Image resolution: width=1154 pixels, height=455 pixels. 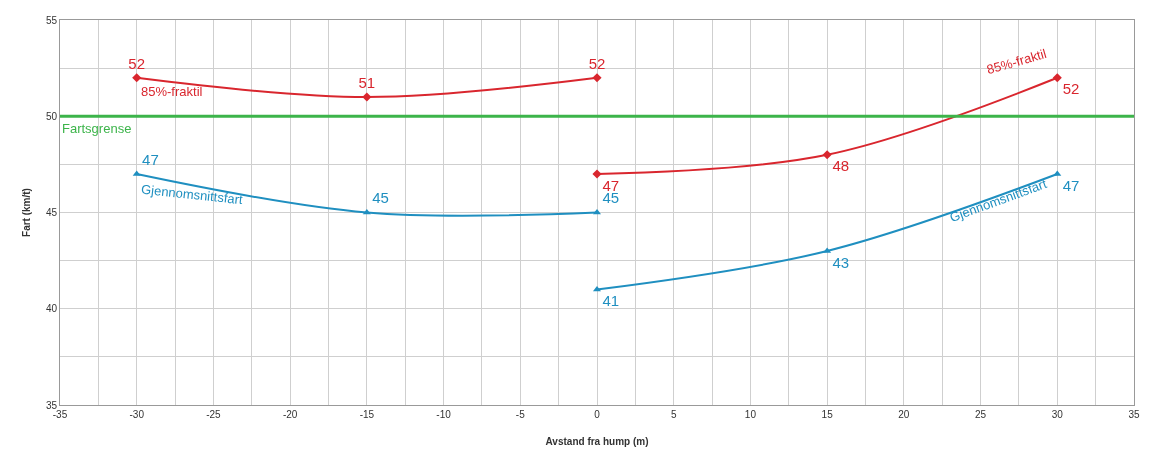 What do you see at coordinates (192, 194) in the screenshot?
I see `text: Gjennomsnittsfart` at bounding box center [192, 194].